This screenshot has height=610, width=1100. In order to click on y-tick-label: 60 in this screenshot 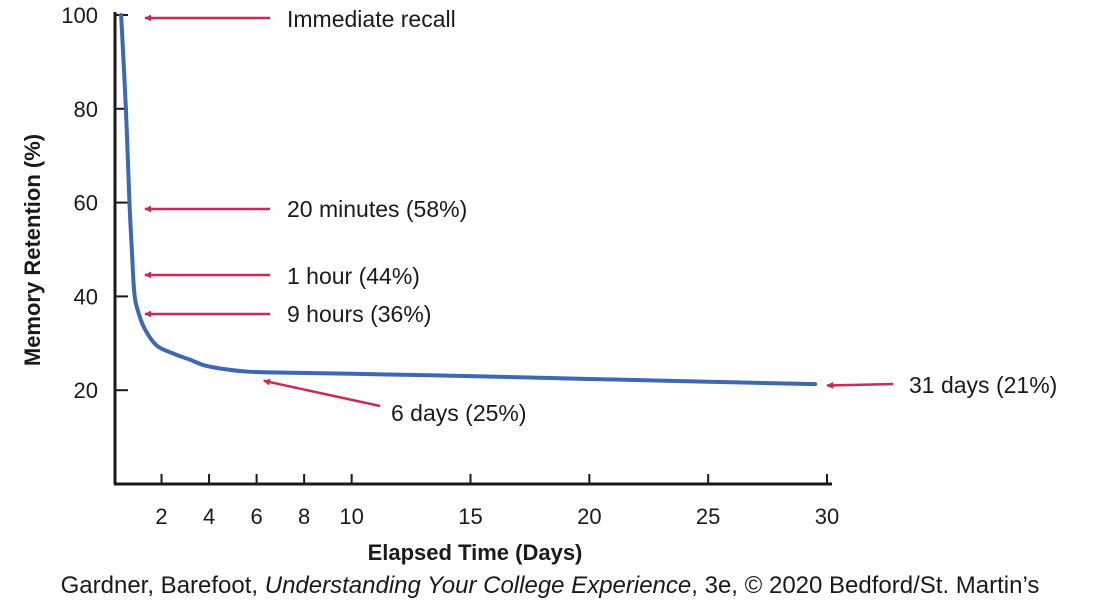, I will do `click(86, 203)`.